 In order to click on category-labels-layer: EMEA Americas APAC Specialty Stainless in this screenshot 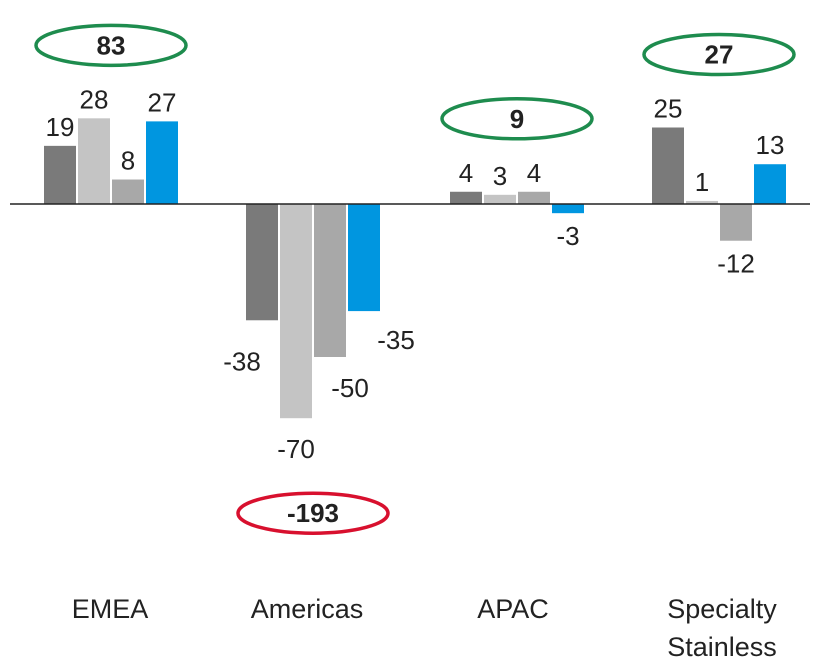, I will do `click(425, 628)`.